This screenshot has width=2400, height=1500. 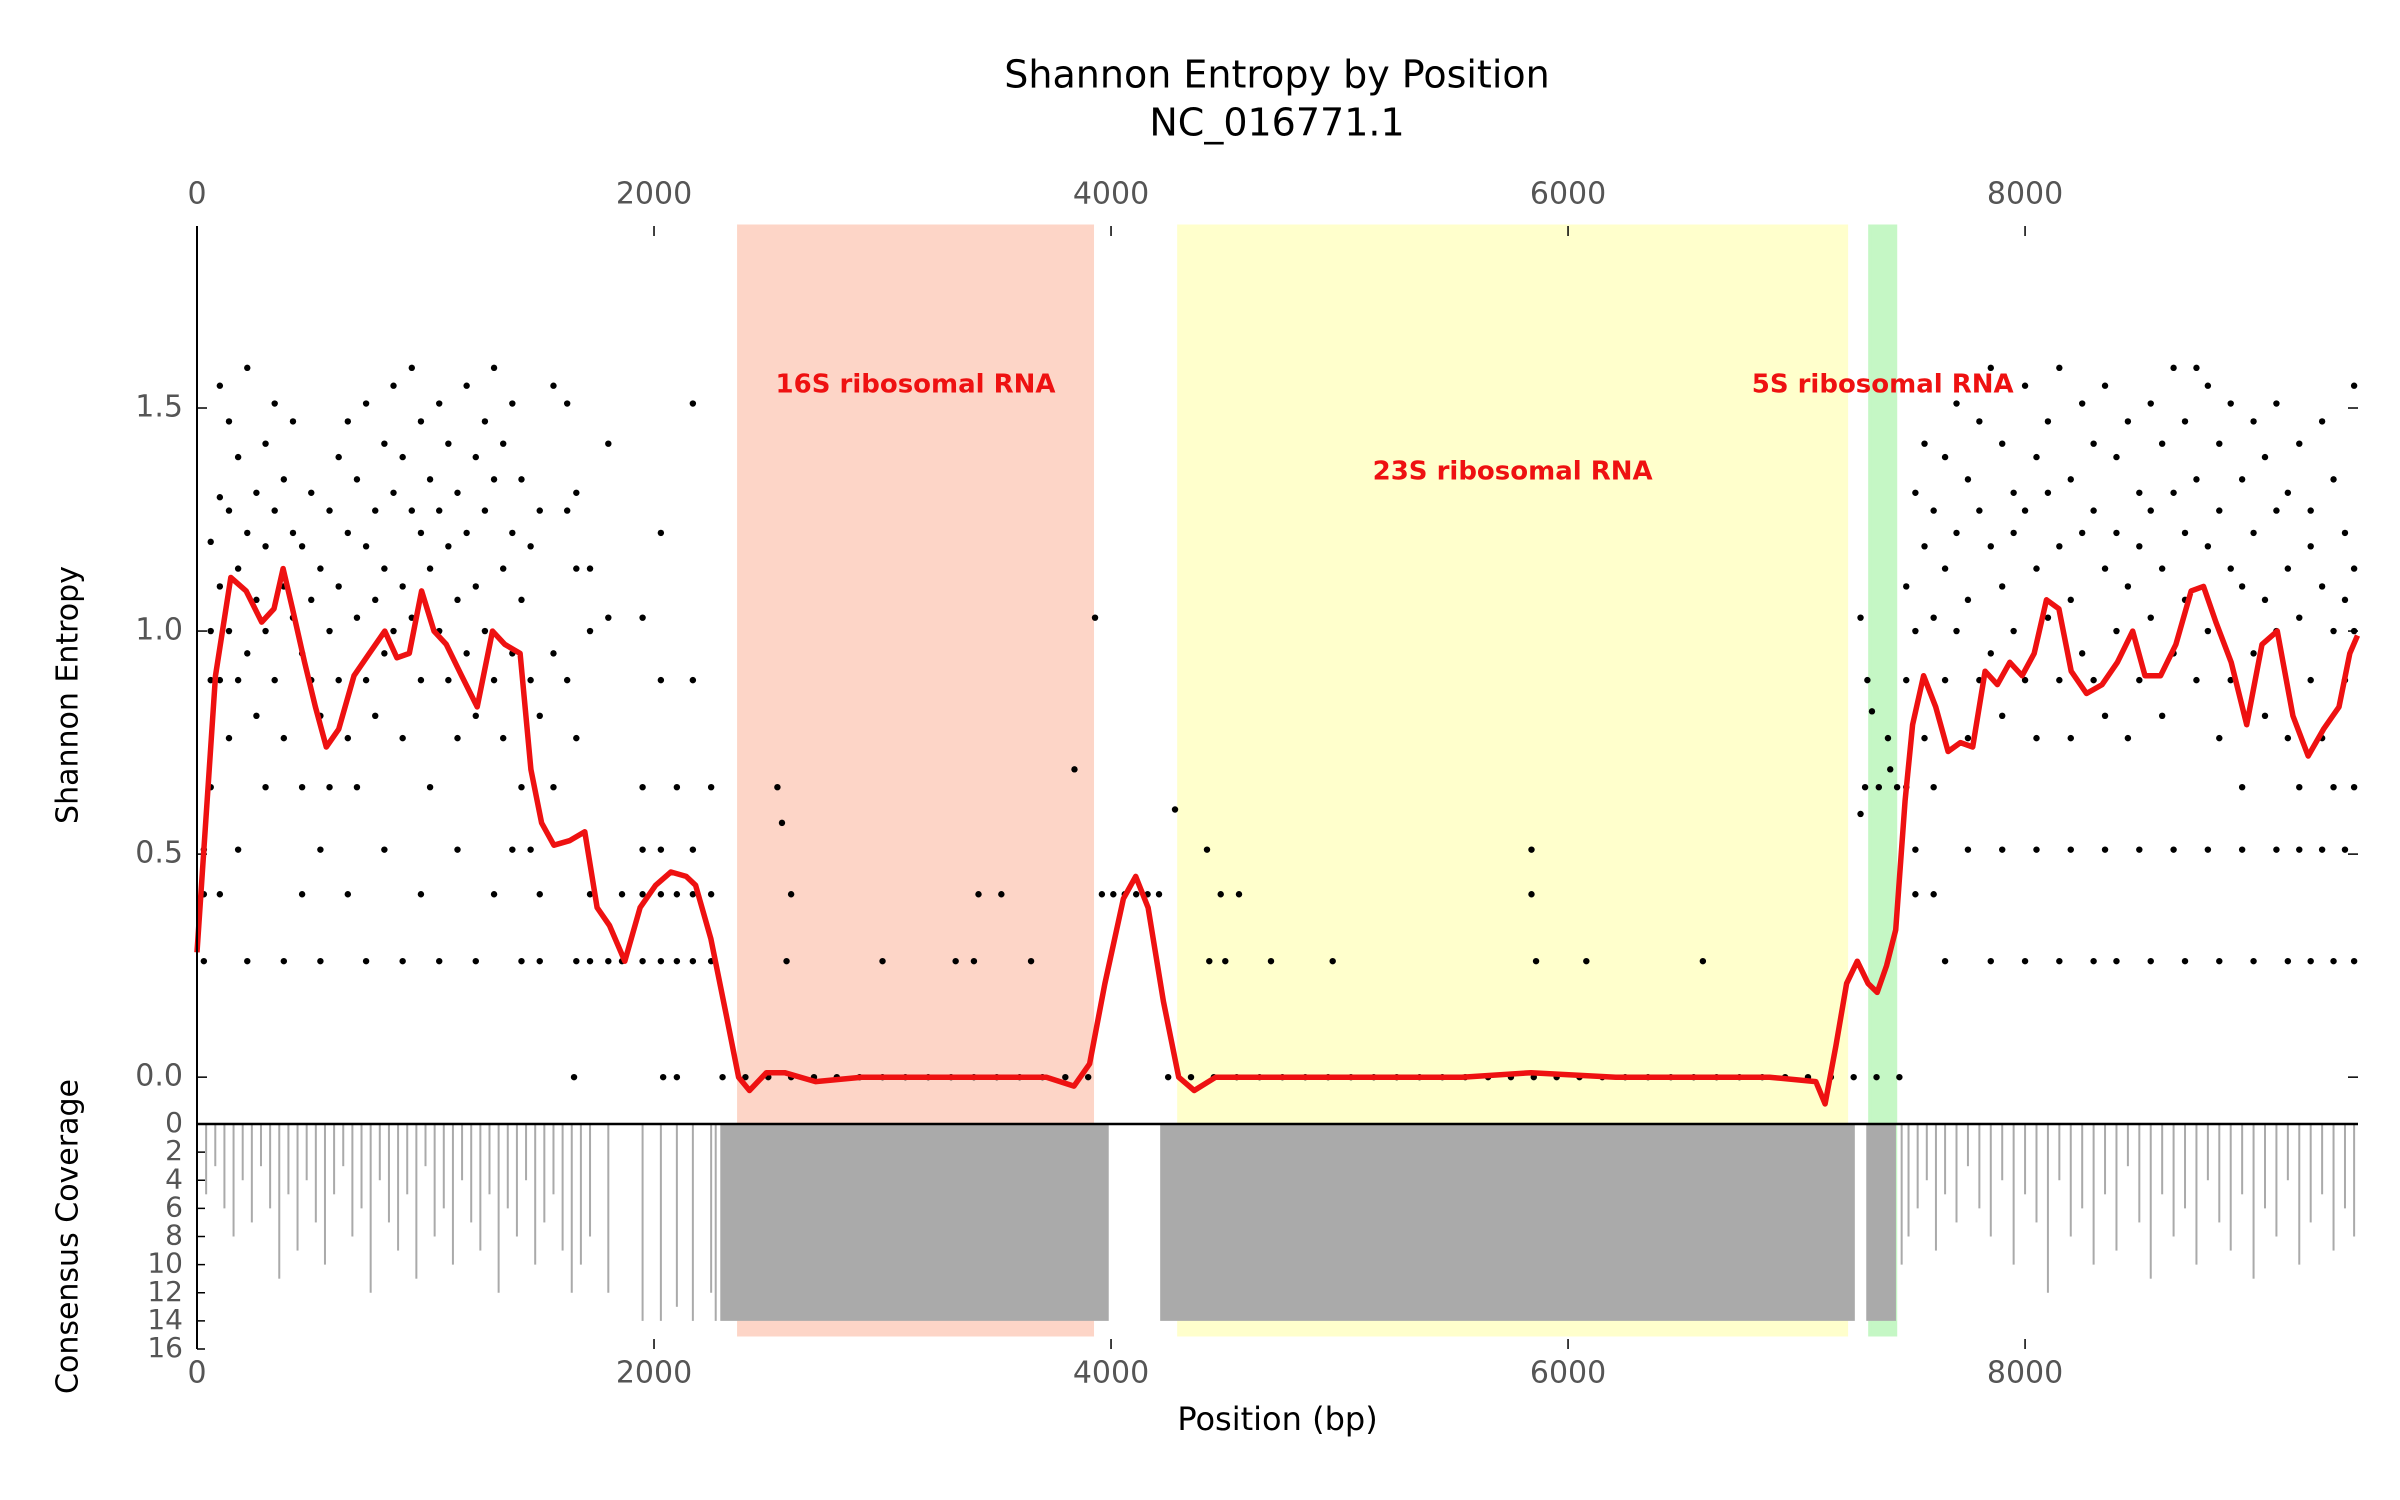 What do you see at coordinates (159, 1076) in the screenshot?
I see `y-tick-label: 0.0` at bounding box center [159, 1076].